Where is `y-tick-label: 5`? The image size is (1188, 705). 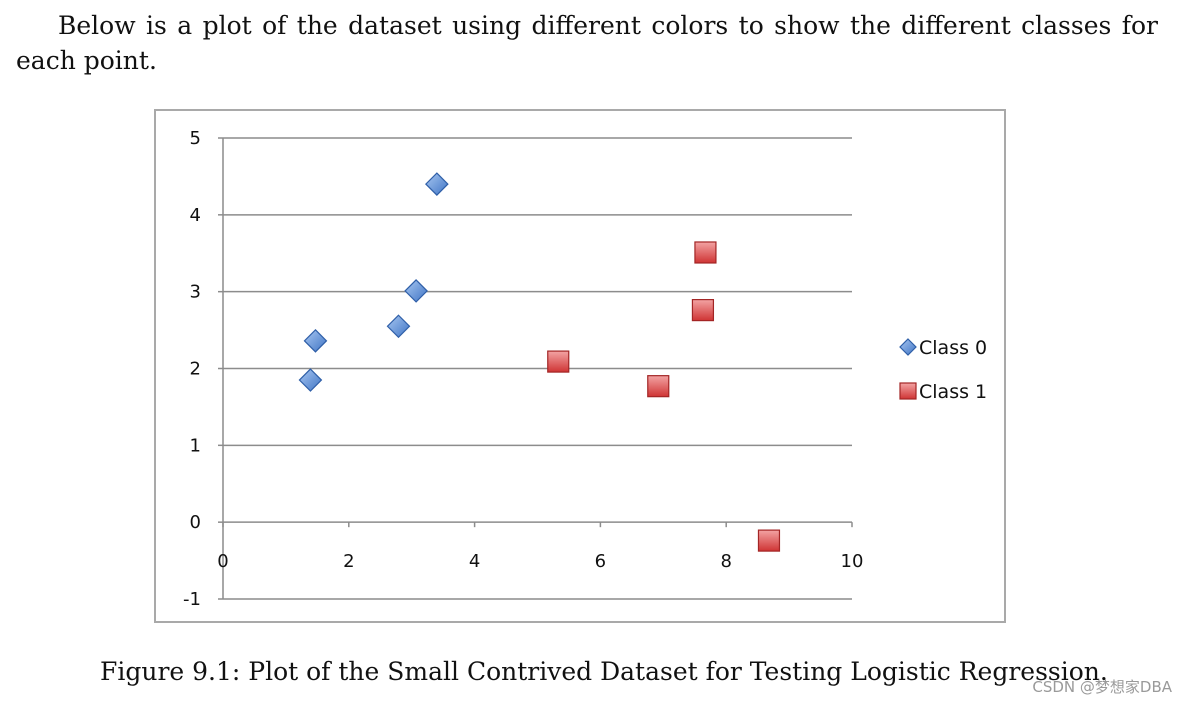
y-tick-label: 5 is located at coordinates (195, 138).